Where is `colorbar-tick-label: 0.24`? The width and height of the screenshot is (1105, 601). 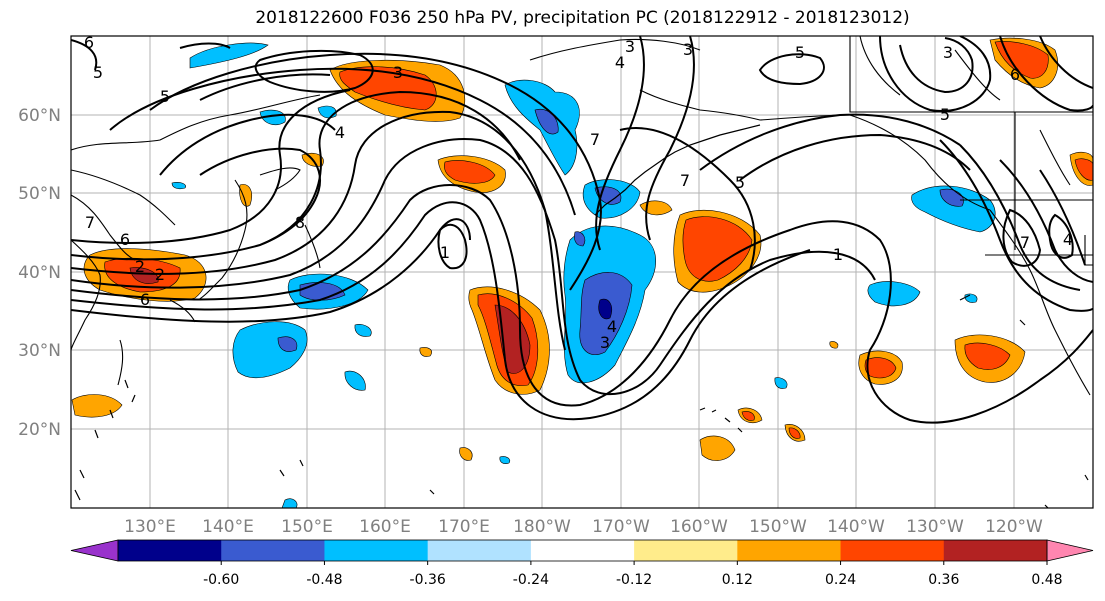
colorbar-tick-label: 0.24 is located at coordinates (840, 580).